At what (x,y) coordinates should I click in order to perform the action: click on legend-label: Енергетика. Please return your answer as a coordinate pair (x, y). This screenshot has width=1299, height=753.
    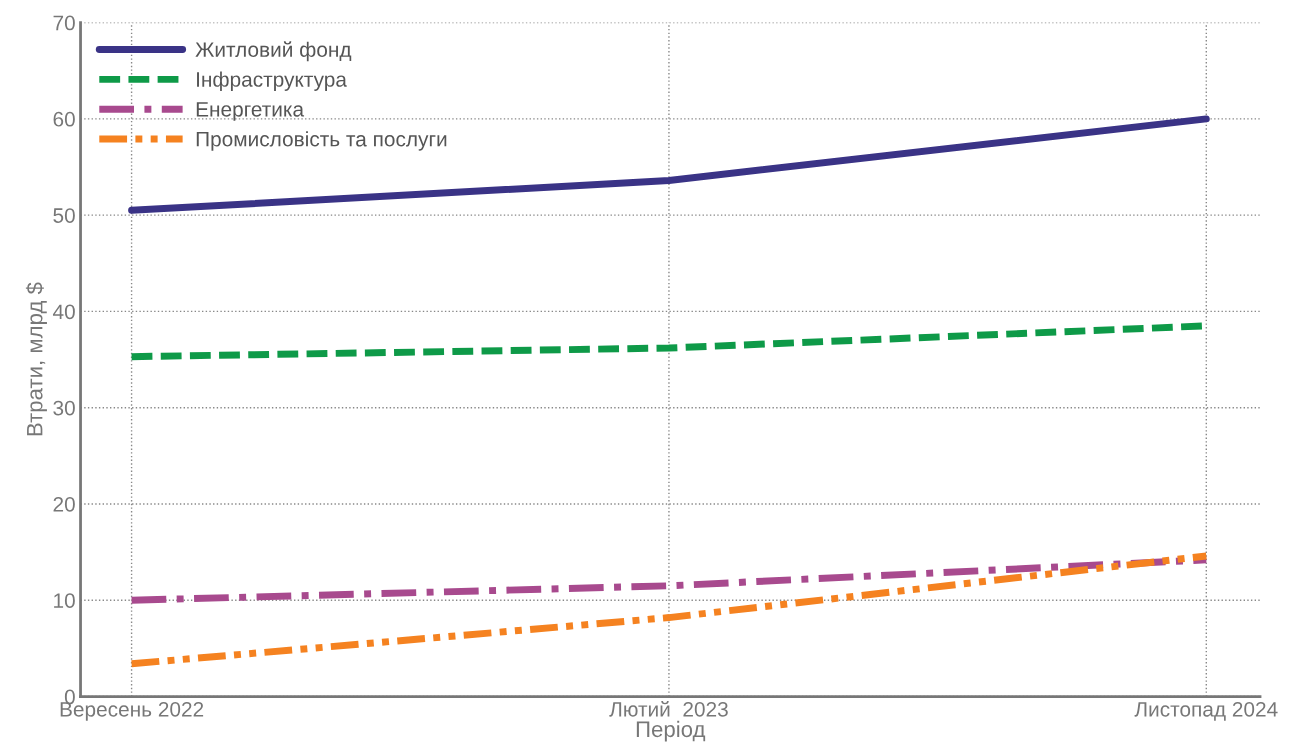
    Looking at the image, I should click on (250, 111).